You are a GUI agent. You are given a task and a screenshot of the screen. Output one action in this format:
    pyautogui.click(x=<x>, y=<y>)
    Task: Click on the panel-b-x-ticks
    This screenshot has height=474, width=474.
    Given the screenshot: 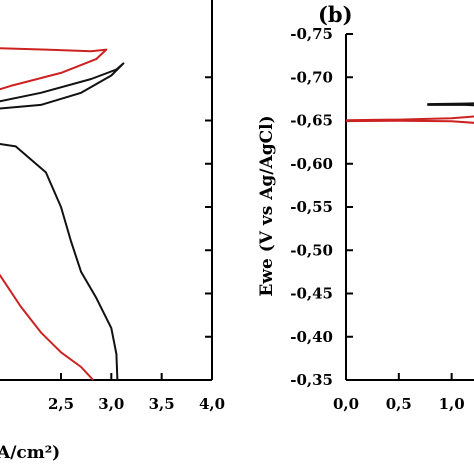 What is the action you would take?
    pyautogui.click(x=399, y=376)
    